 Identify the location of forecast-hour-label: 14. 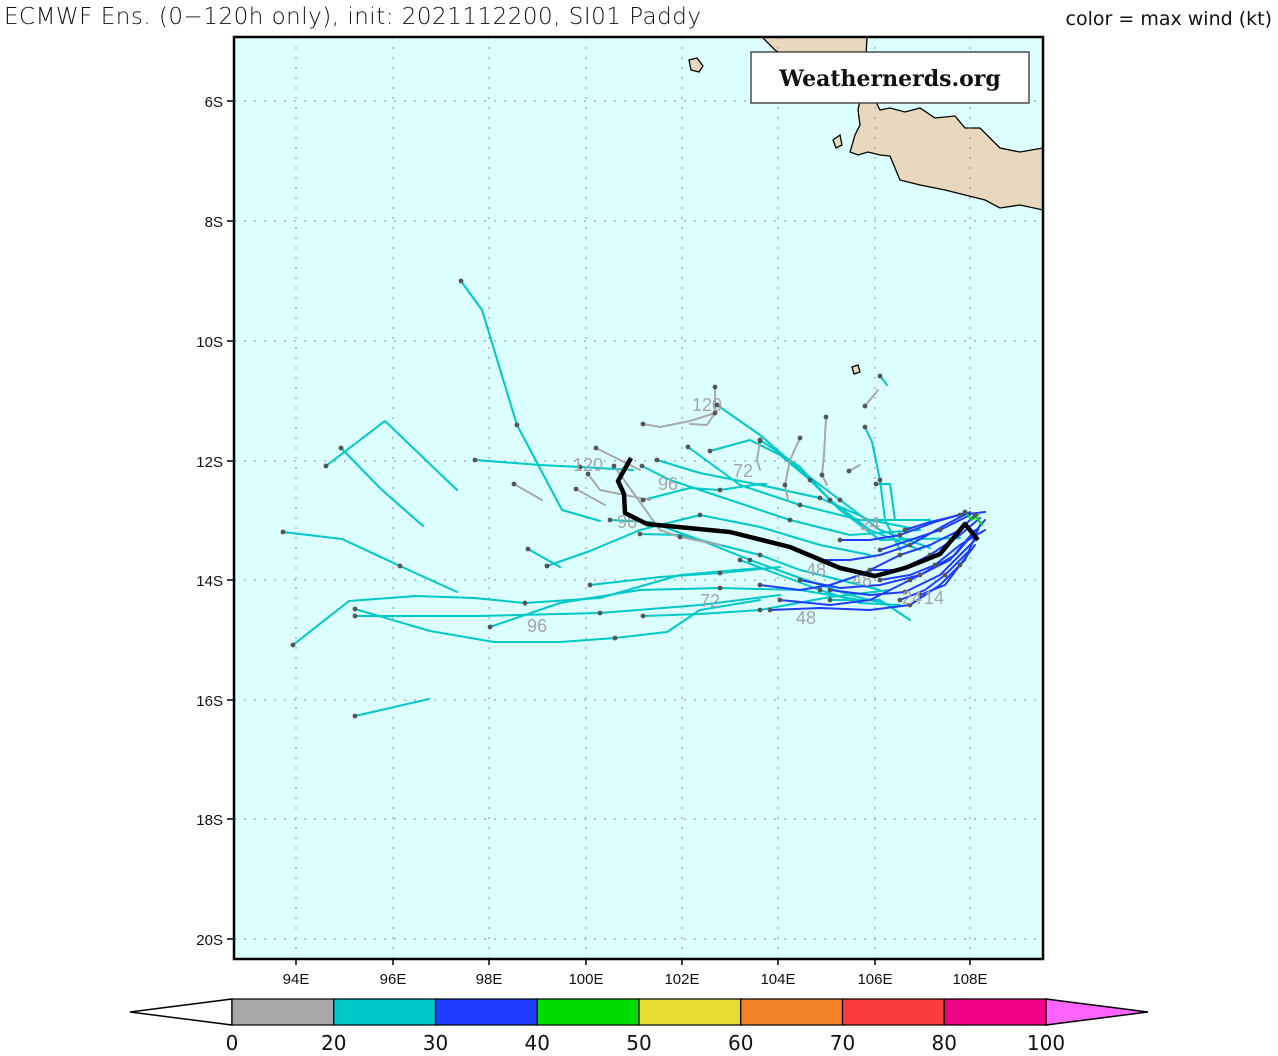
(934, 598).